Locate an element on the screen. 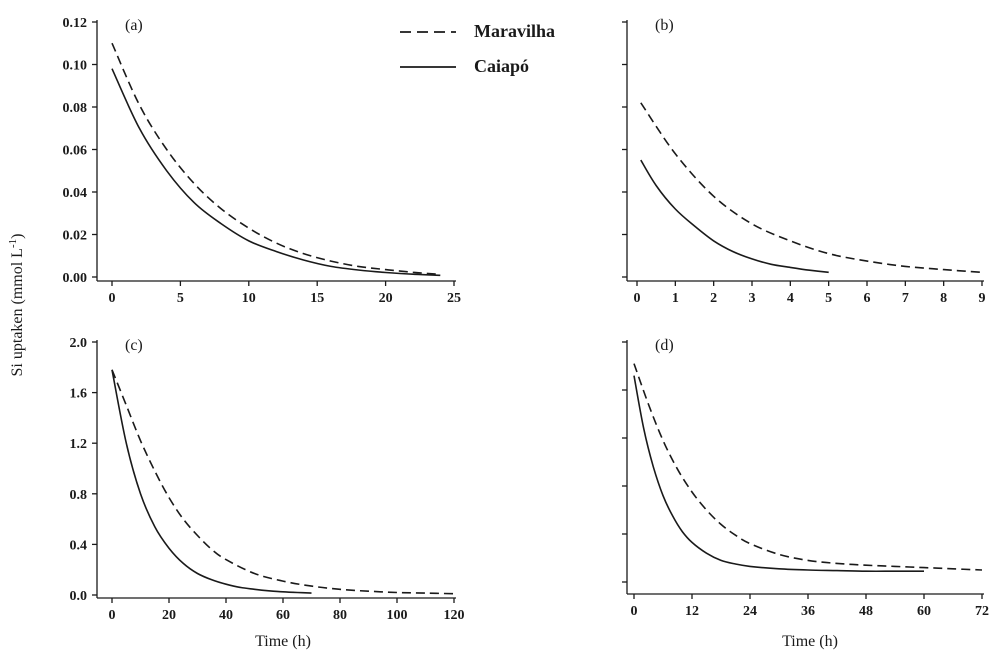  y-tick-label: 1.2 is located at coordinates (79, 444).